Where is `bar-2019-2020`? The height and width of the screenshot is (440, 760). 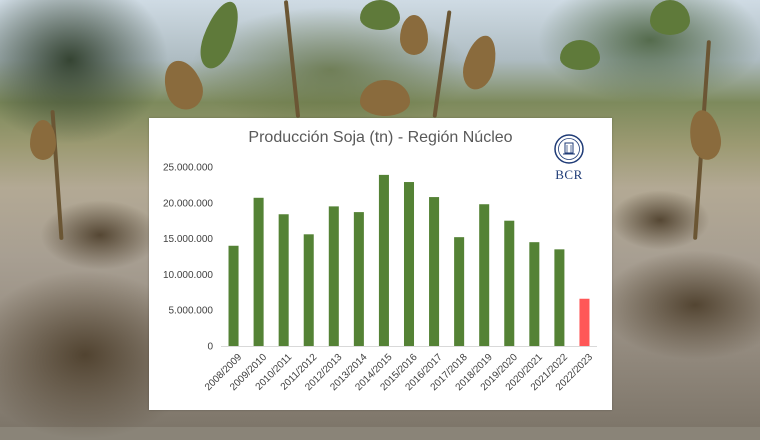 bar-2019-2020 is located at coordinates (509, 283).